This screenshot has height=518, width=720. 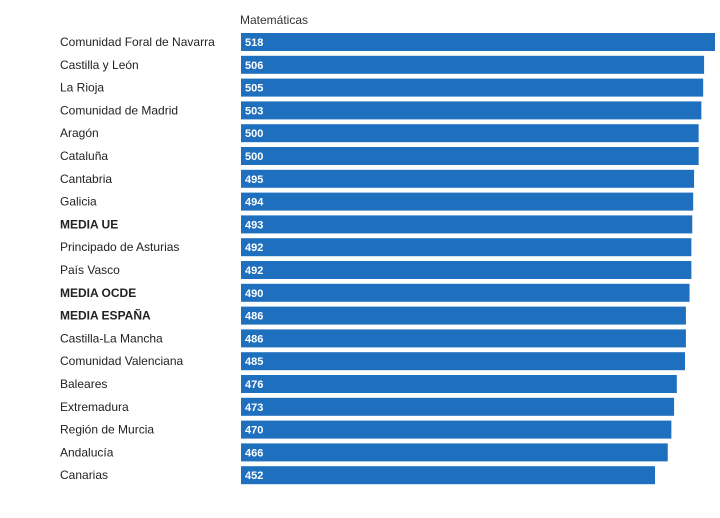 I want to click on category-label: Región de Murcia, so click(x=107, y=430).